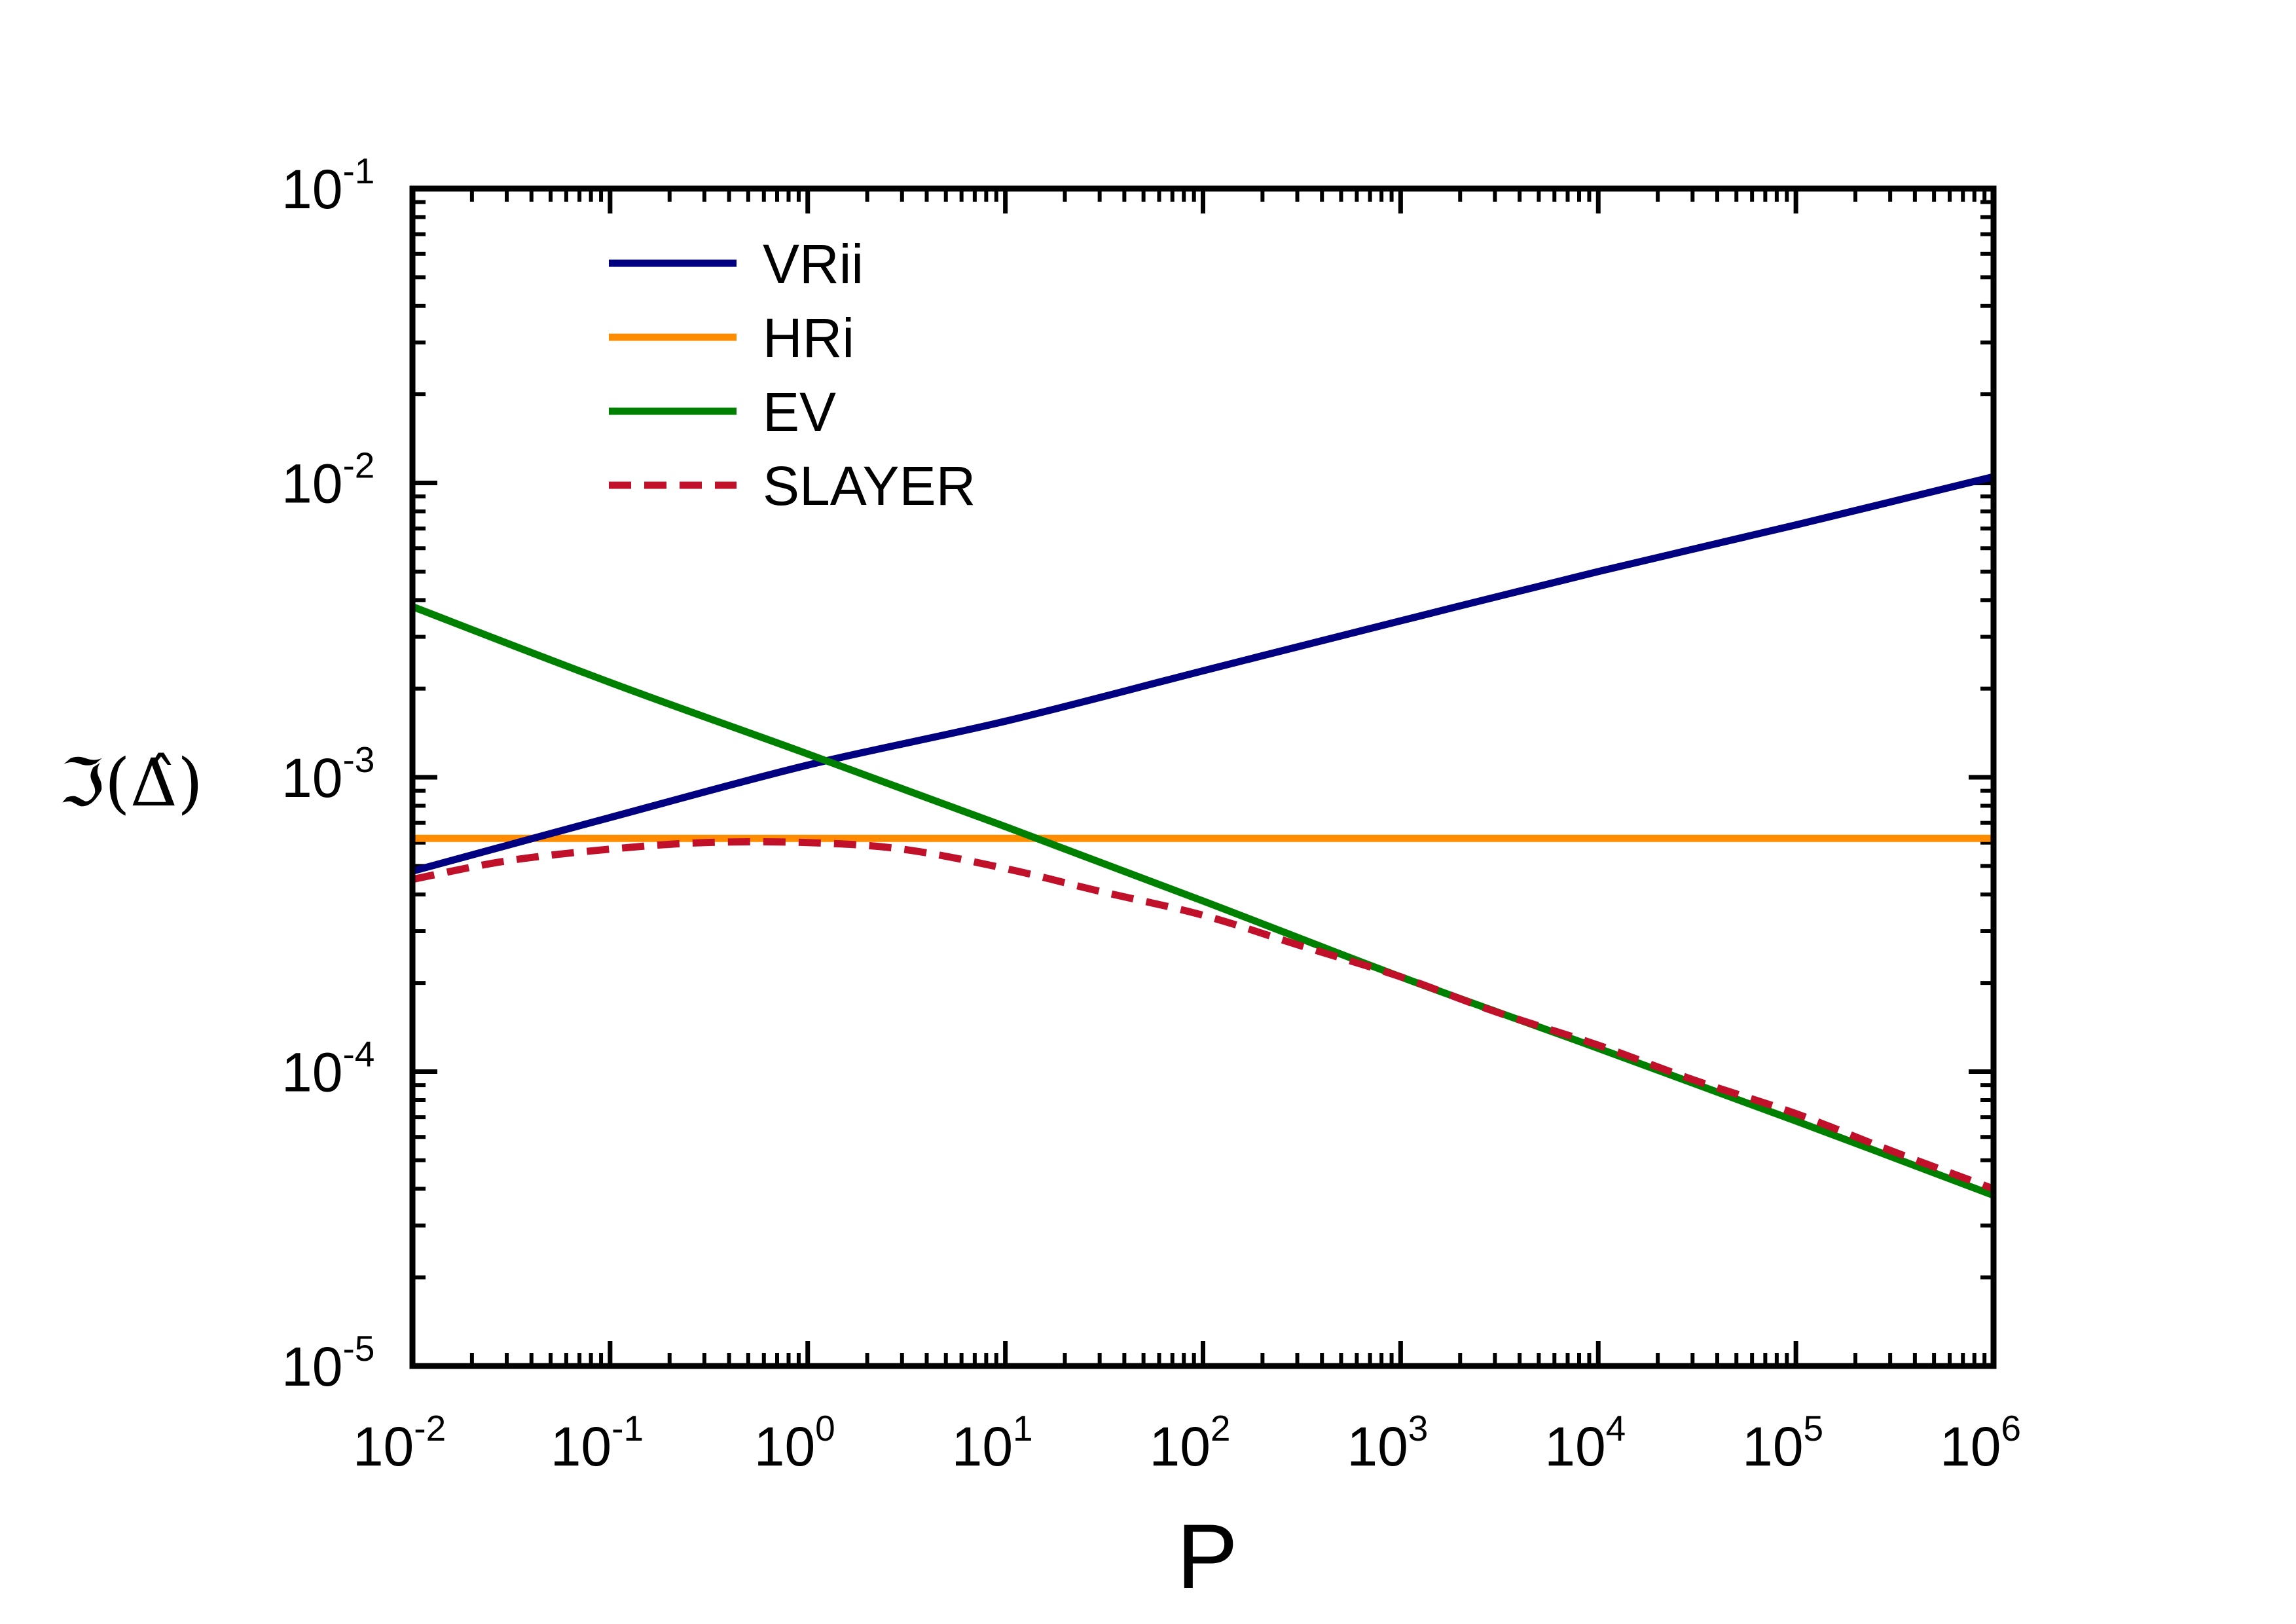 The height and width of the screenshot is (1624, 2296). I want to click on x-tick-label-exp: -2, so click(430, 1428).